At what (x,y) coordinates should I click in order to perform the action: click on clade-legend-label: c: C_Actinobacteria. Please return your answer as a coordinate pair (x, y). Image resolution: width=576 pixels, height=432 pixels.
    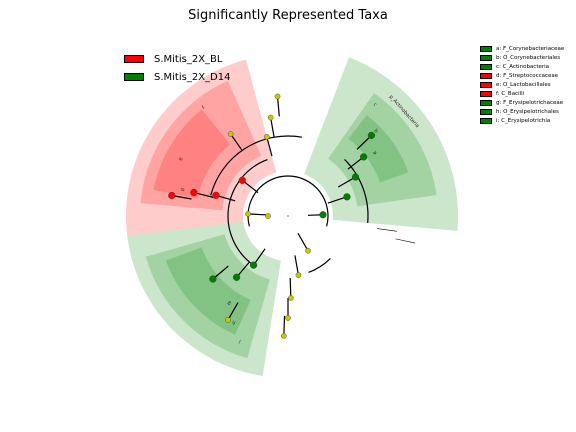
    Looking at the image, I should click on (523, 66).